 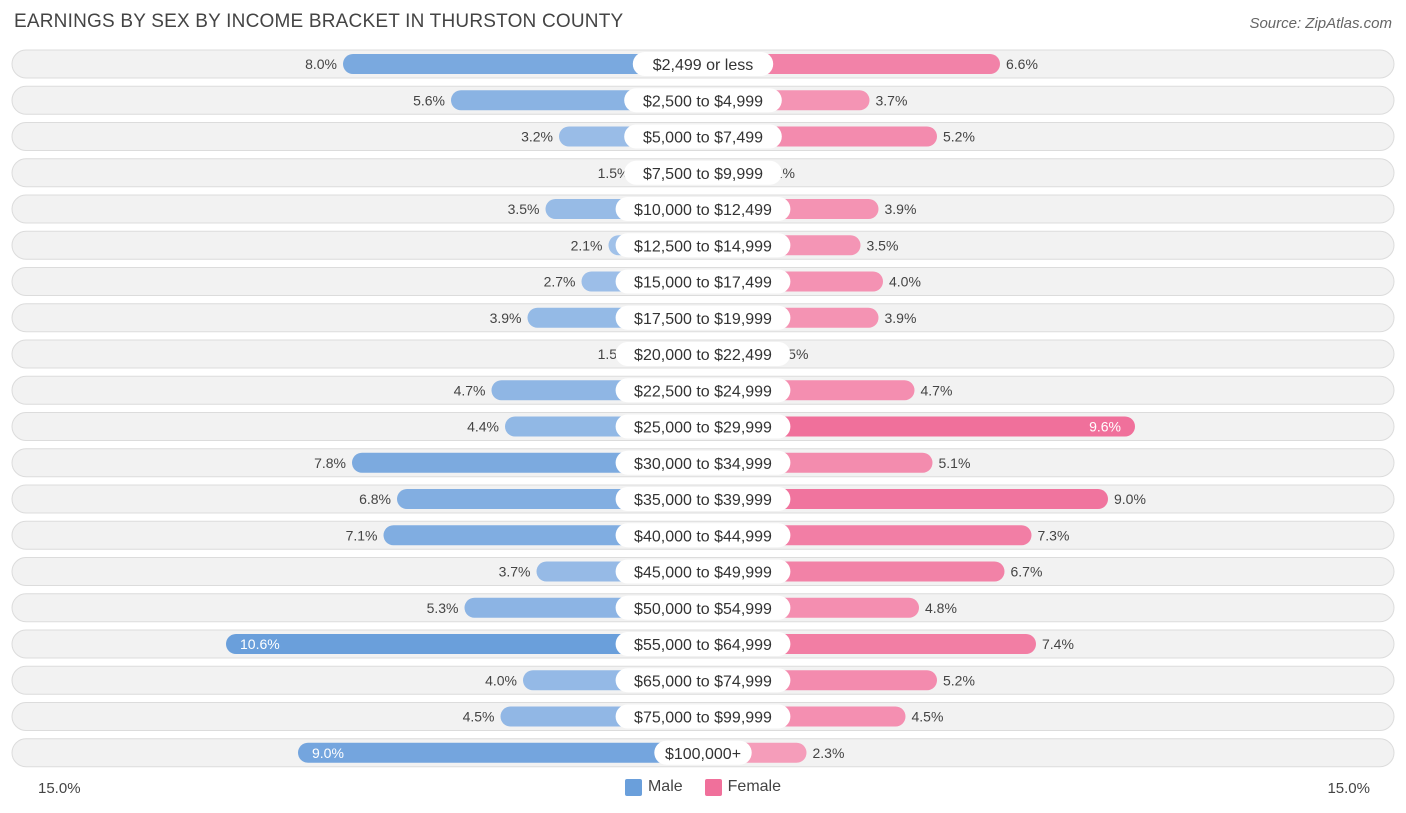 I want to click on value-label-male: 3.7%, so click(x=515, y=572).